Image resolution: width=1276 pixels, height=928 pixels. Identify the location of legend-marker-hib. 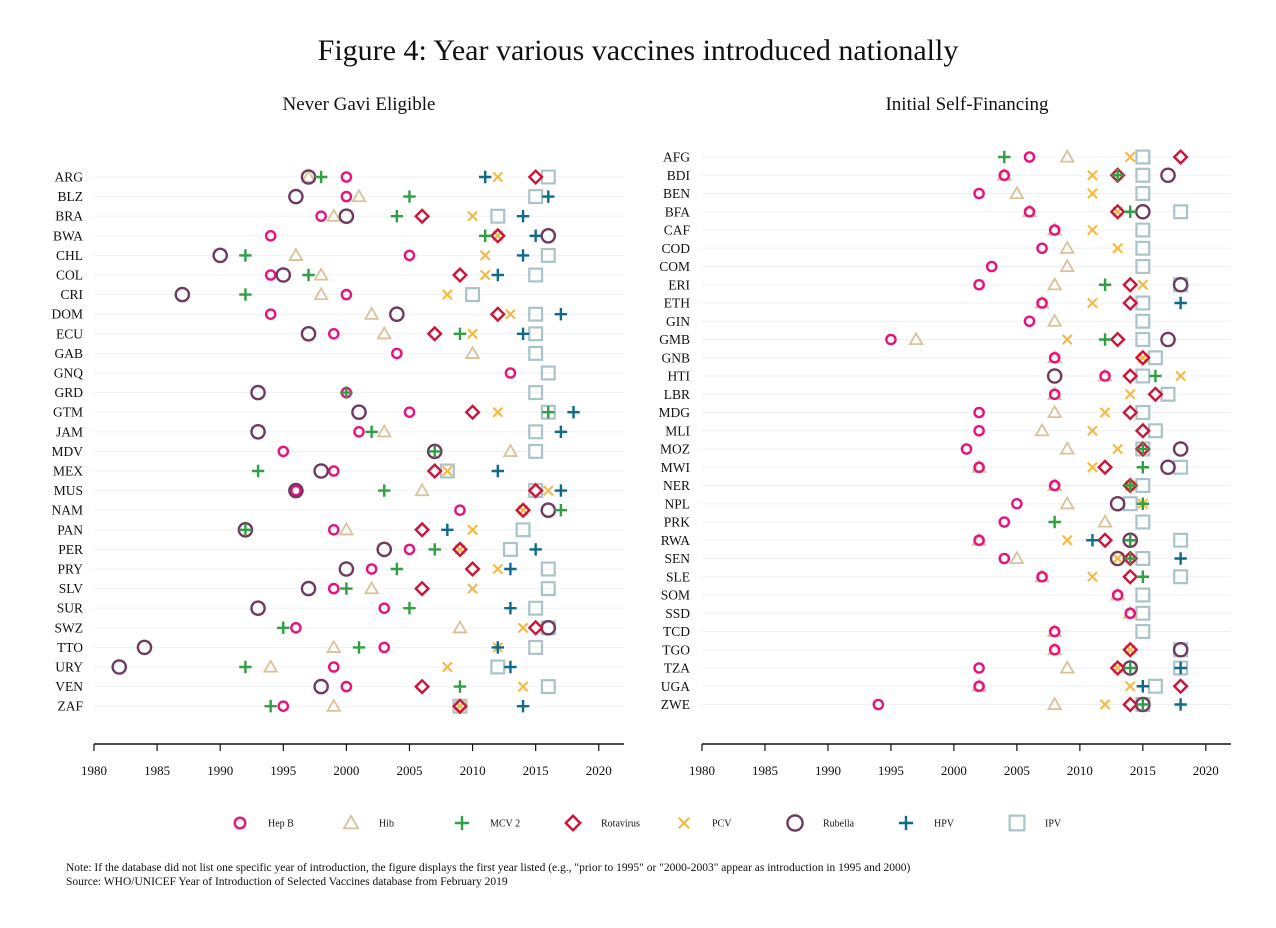
(351, 822).